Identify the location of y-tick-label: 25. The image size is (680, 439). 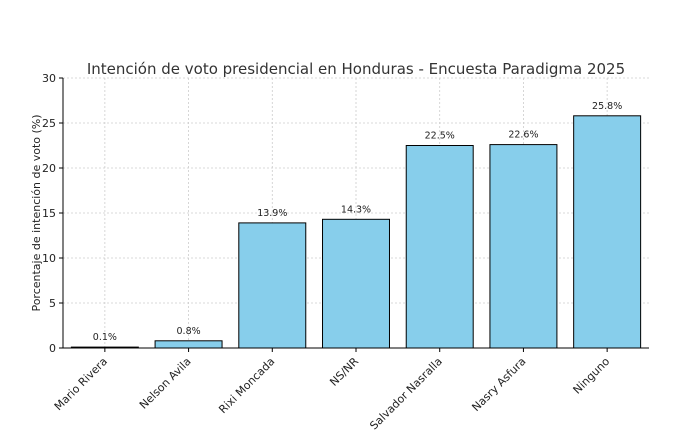
(49, 123).